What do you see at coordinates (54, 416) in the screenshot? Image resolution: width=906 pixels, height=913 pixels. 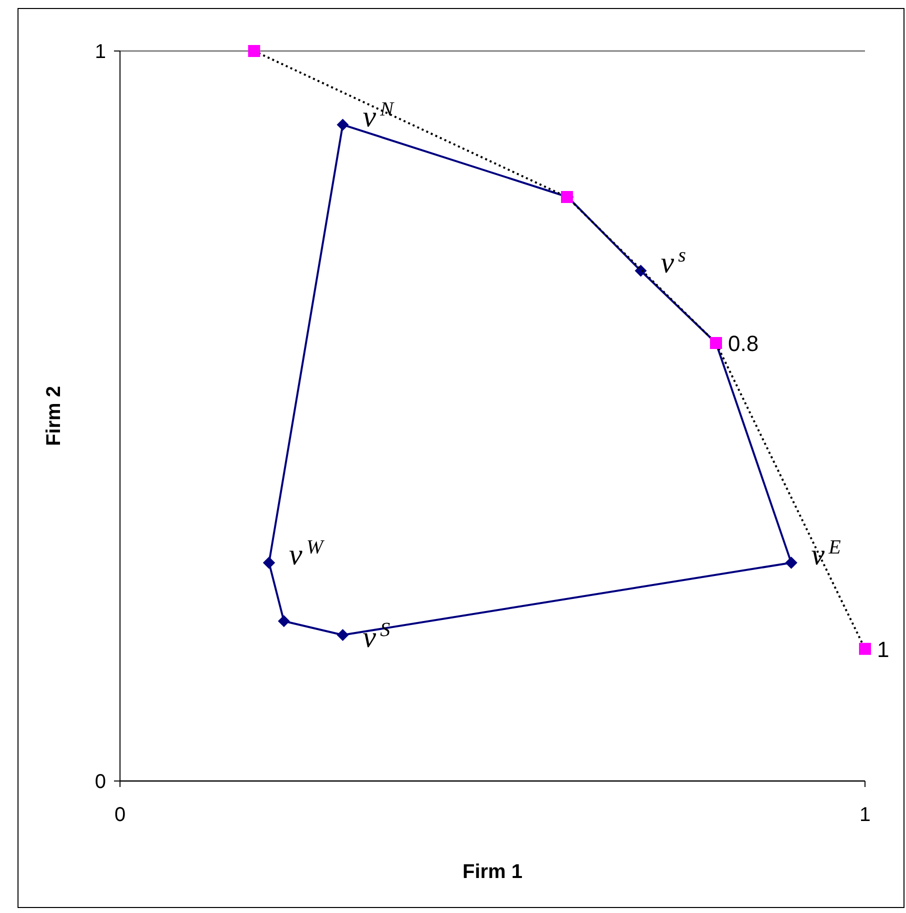 I see `y-axis-title: Firm 2` at bounding box center [54, 416].